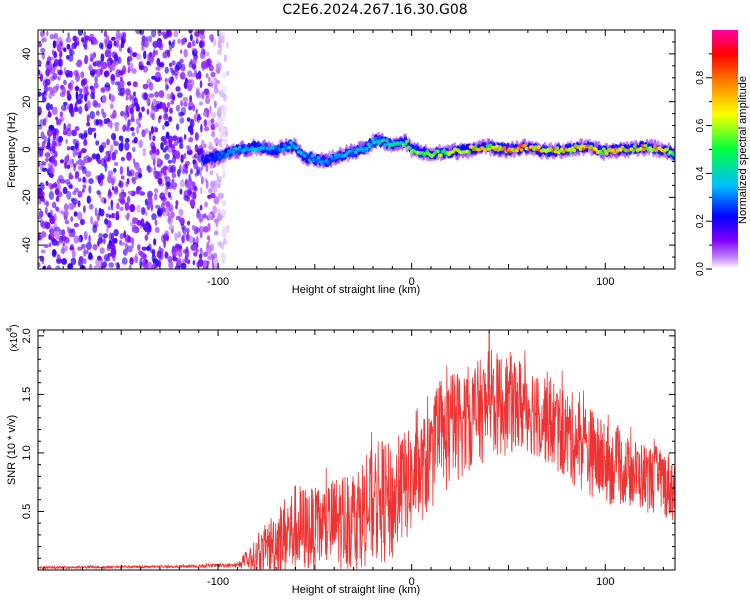  Describe the element at coordinates (27, 54) in the screenshot. I see `y-tick-label: 40` at that location.